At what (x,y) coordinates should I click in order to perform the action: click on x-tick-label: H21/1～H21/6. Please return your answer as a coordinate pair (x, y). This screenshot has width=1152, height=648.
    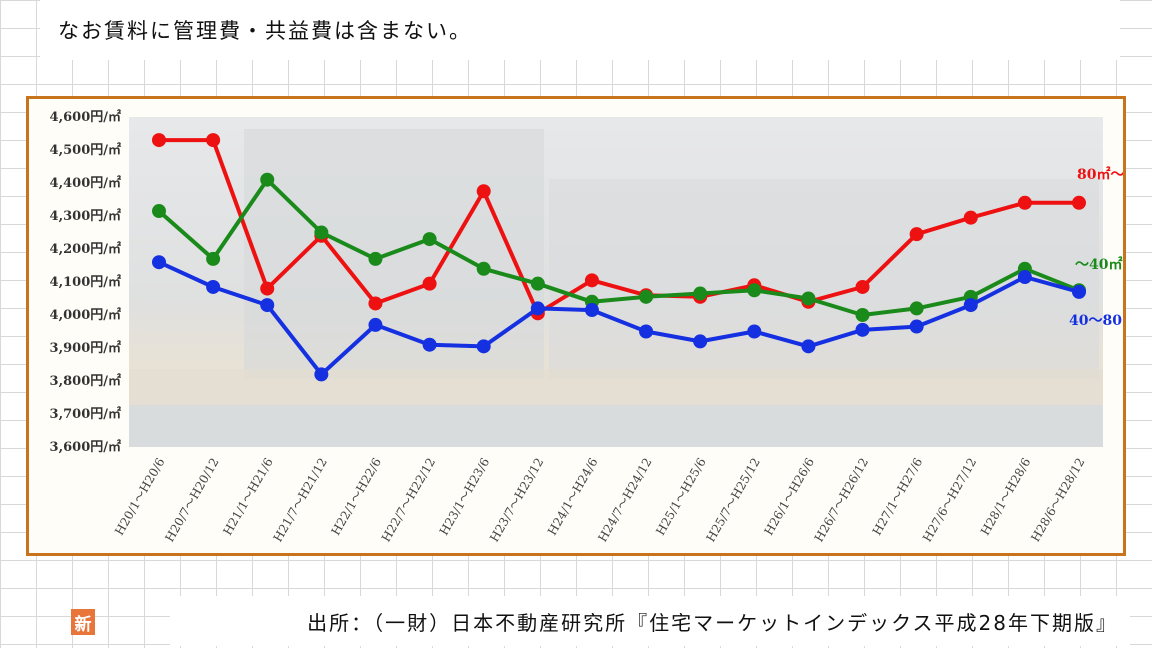
    Looking at the image, I should click on (248, 497).